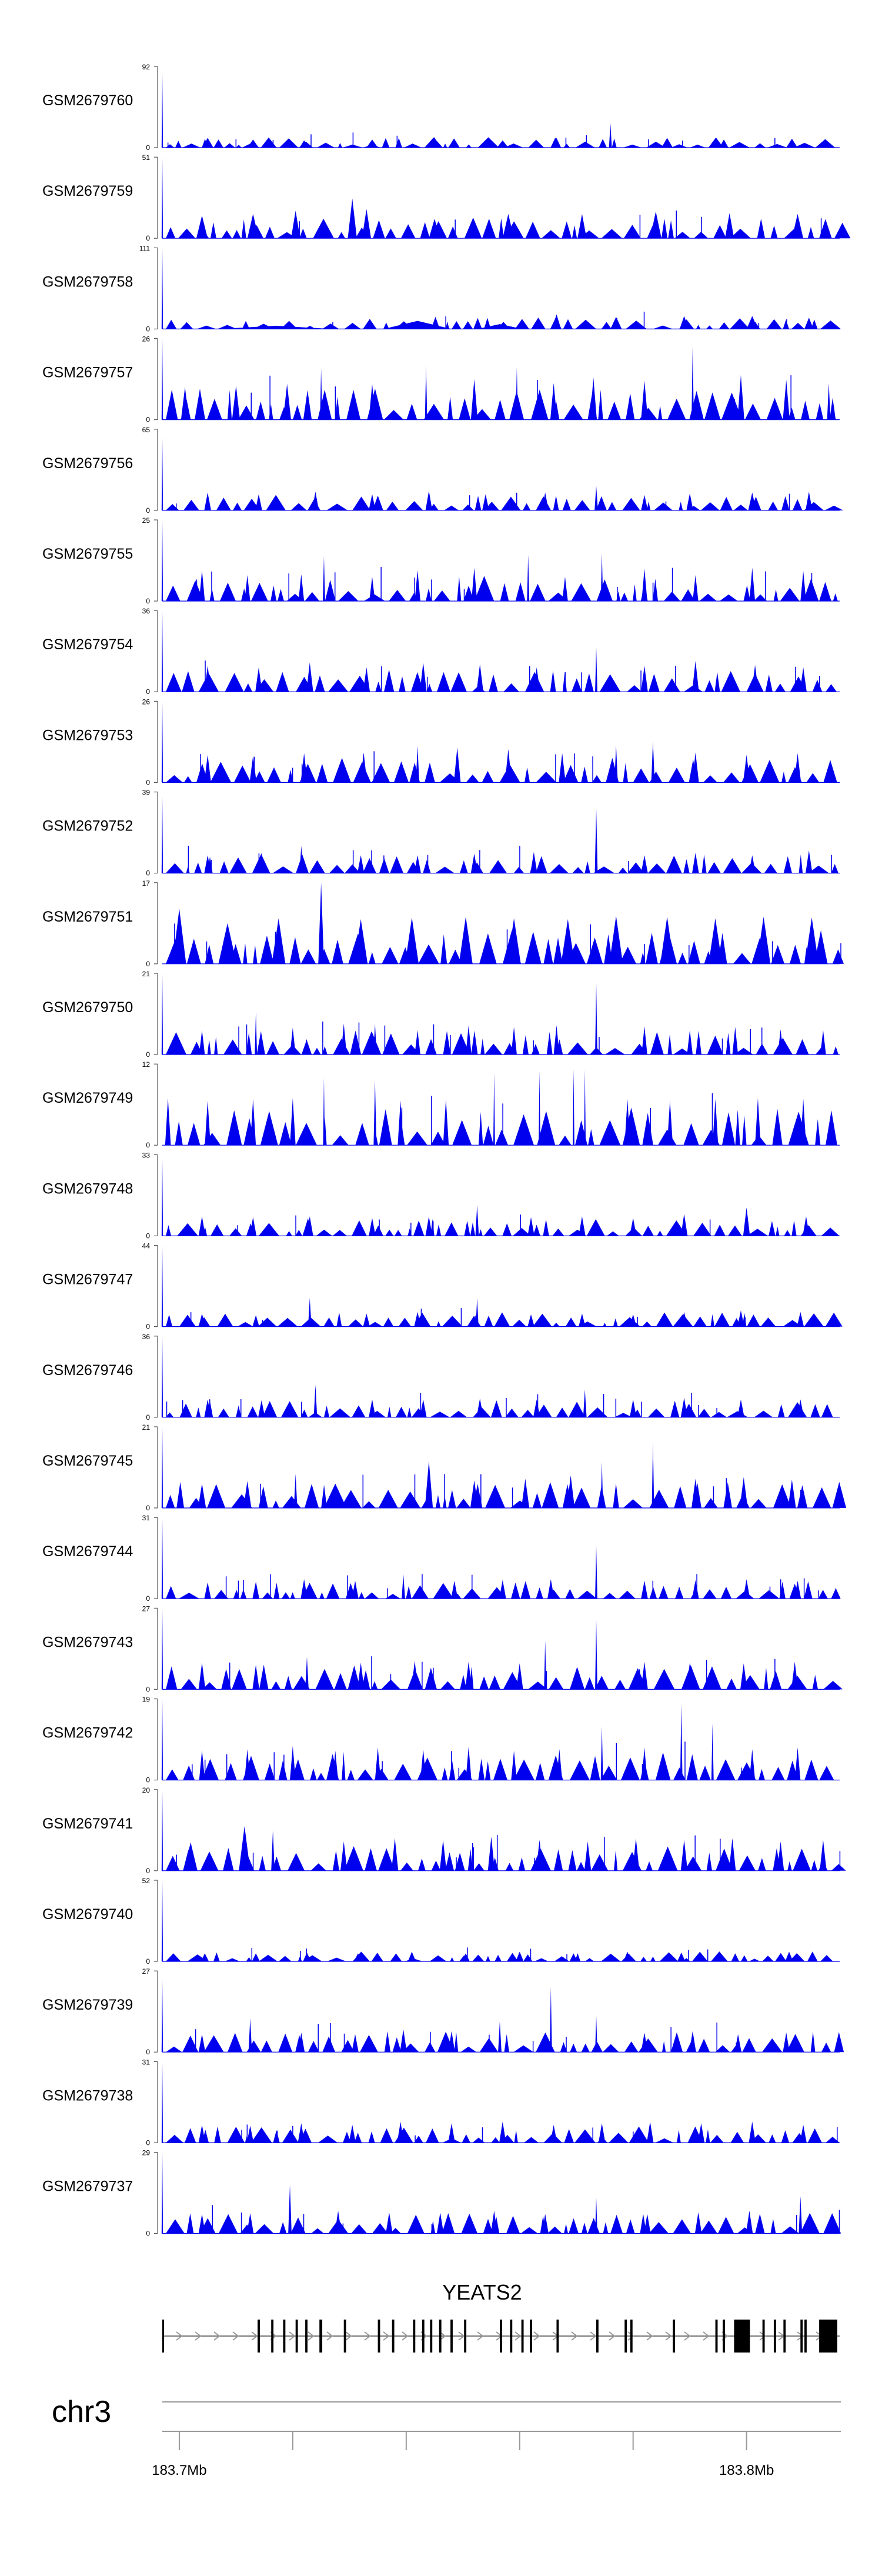  Describe the element at coordinates (480, 2336) in the screenshot. I see `strand-arrow` at that location.